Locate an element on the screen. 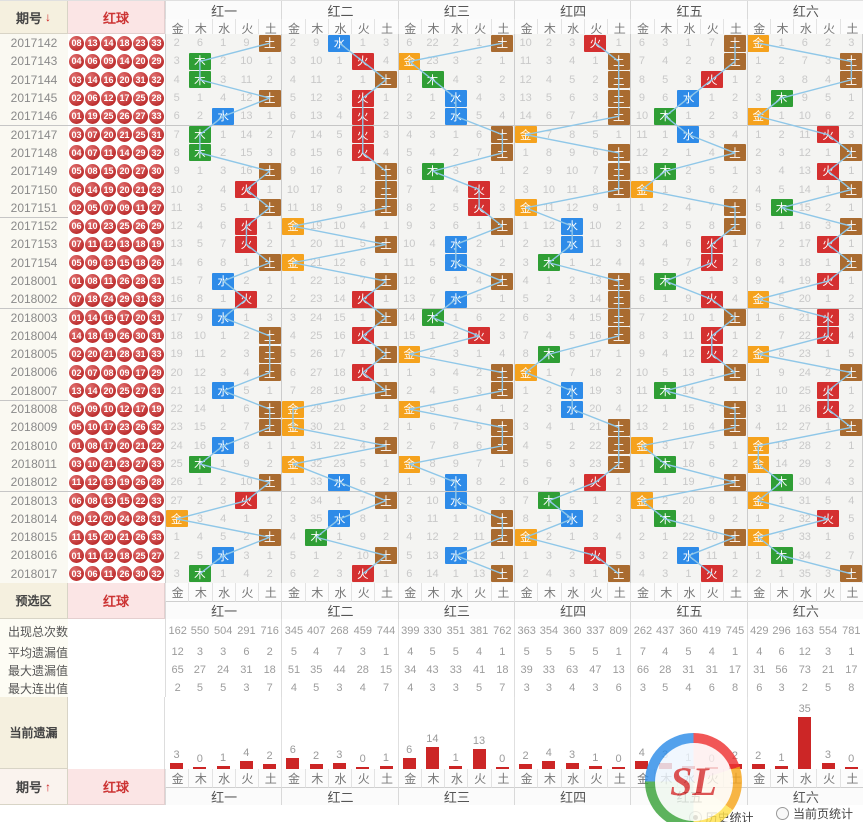 Image resolution: width=863 pixels, height=822 pixels. stat-value: 262 is located at coordinates (642, 631).